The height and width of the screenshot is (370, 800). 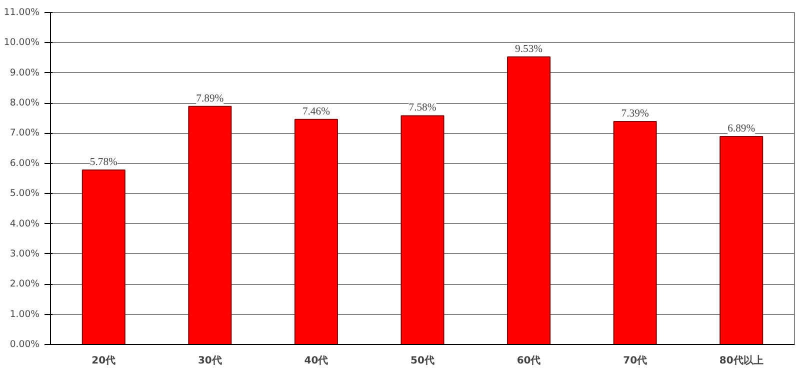 What do you see at coordinates (104, 162) in the screenshot?
I see `data-label: 5.78%` at bounding box center [104, 162].